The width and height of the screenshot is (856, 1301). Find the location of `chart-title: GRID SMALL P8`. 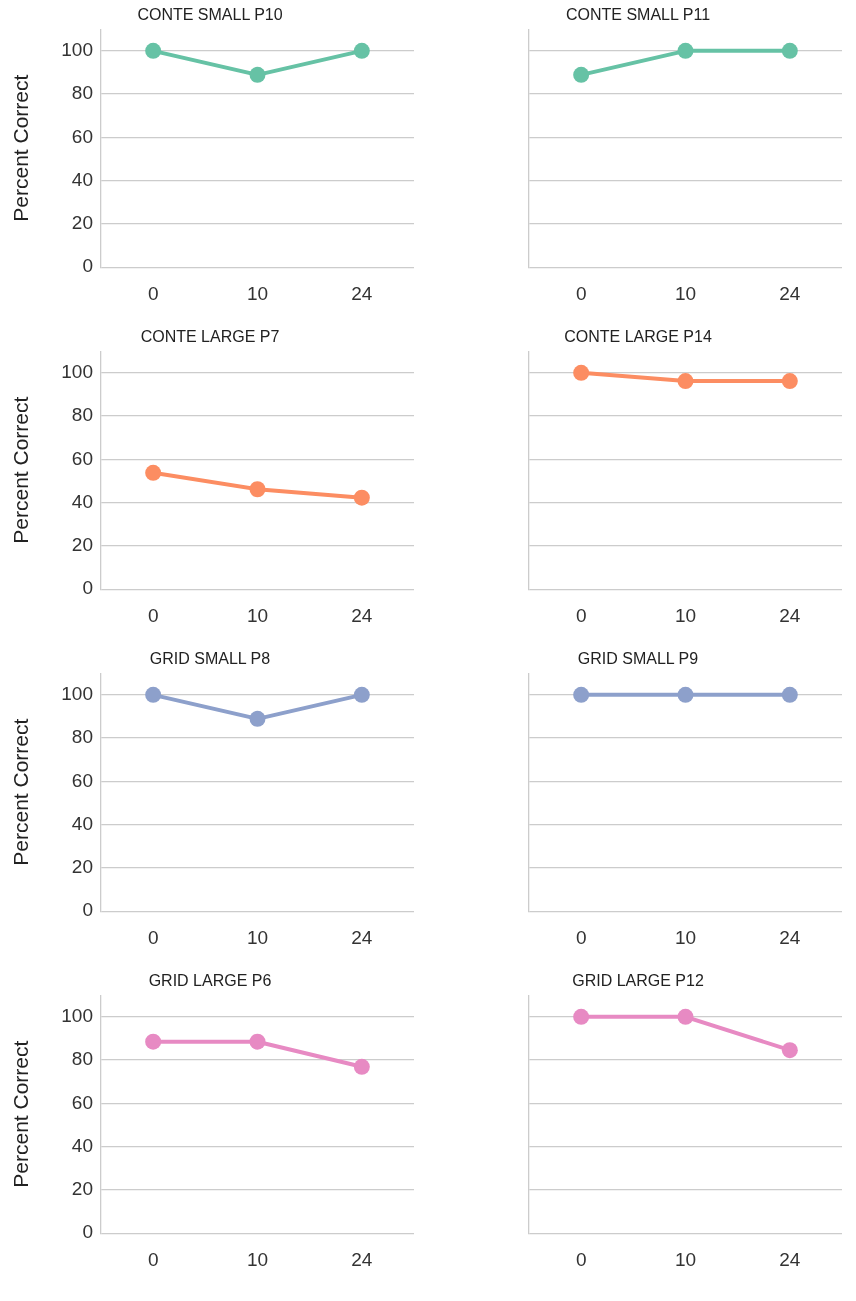

chart-title: GRID SMALL P8 is located at coordinates (210, 659).